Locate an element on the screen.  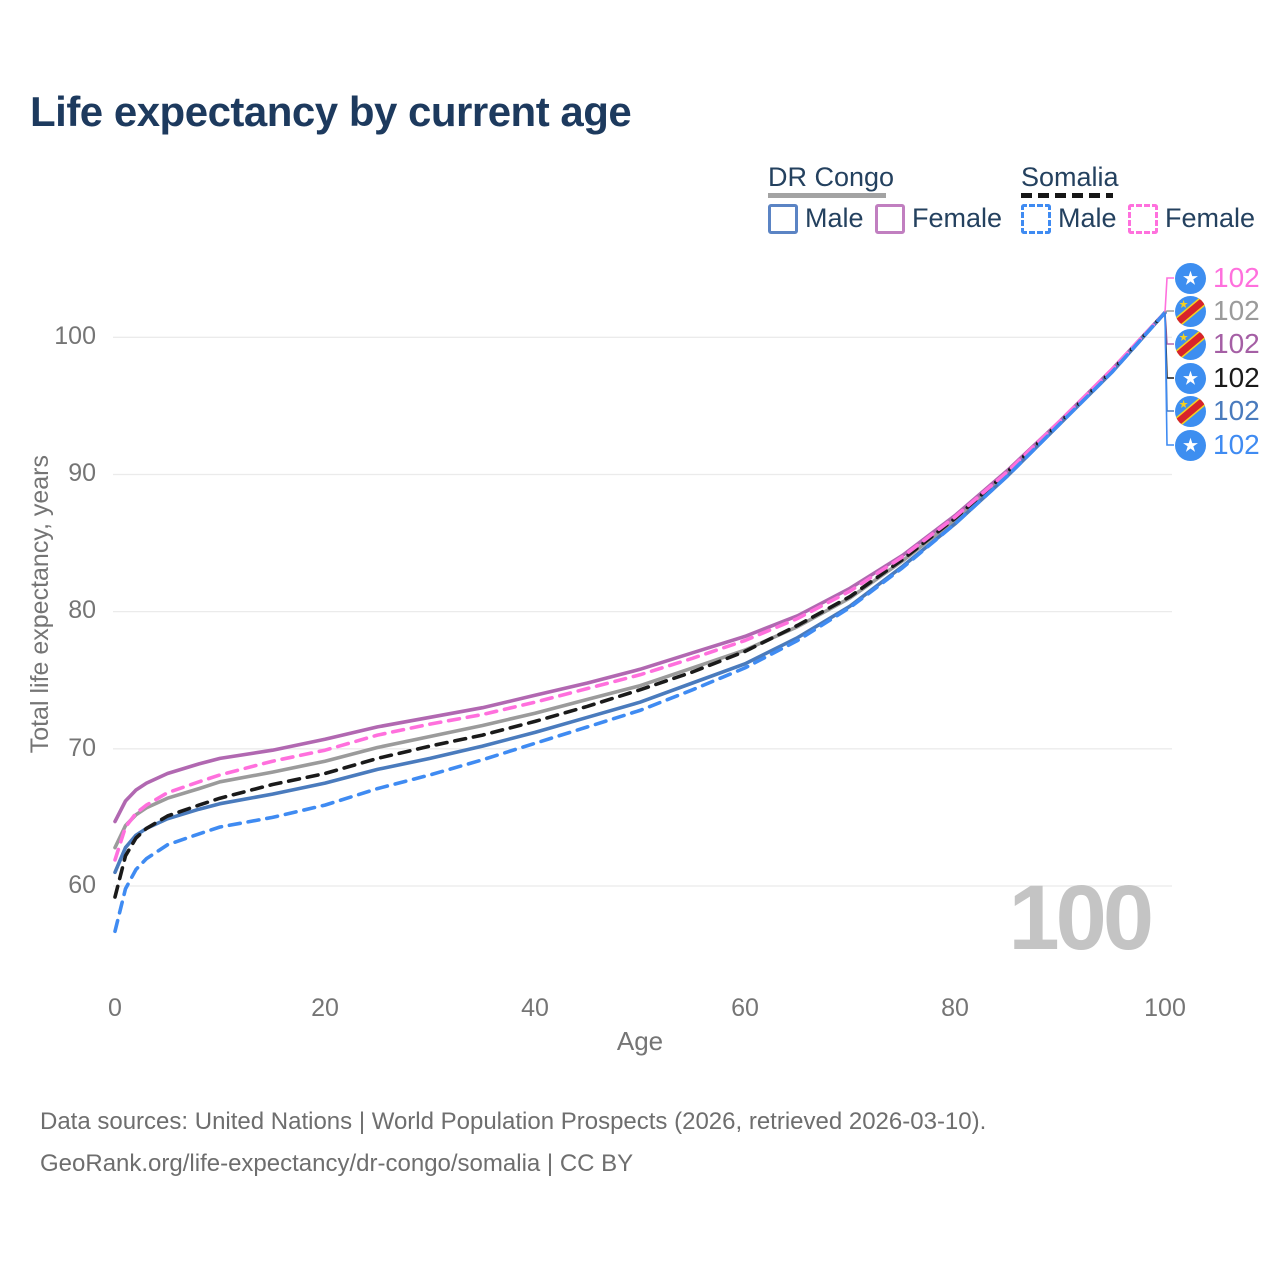
checkbox-drcongo-male-icon is located at coordinates (783, 218).